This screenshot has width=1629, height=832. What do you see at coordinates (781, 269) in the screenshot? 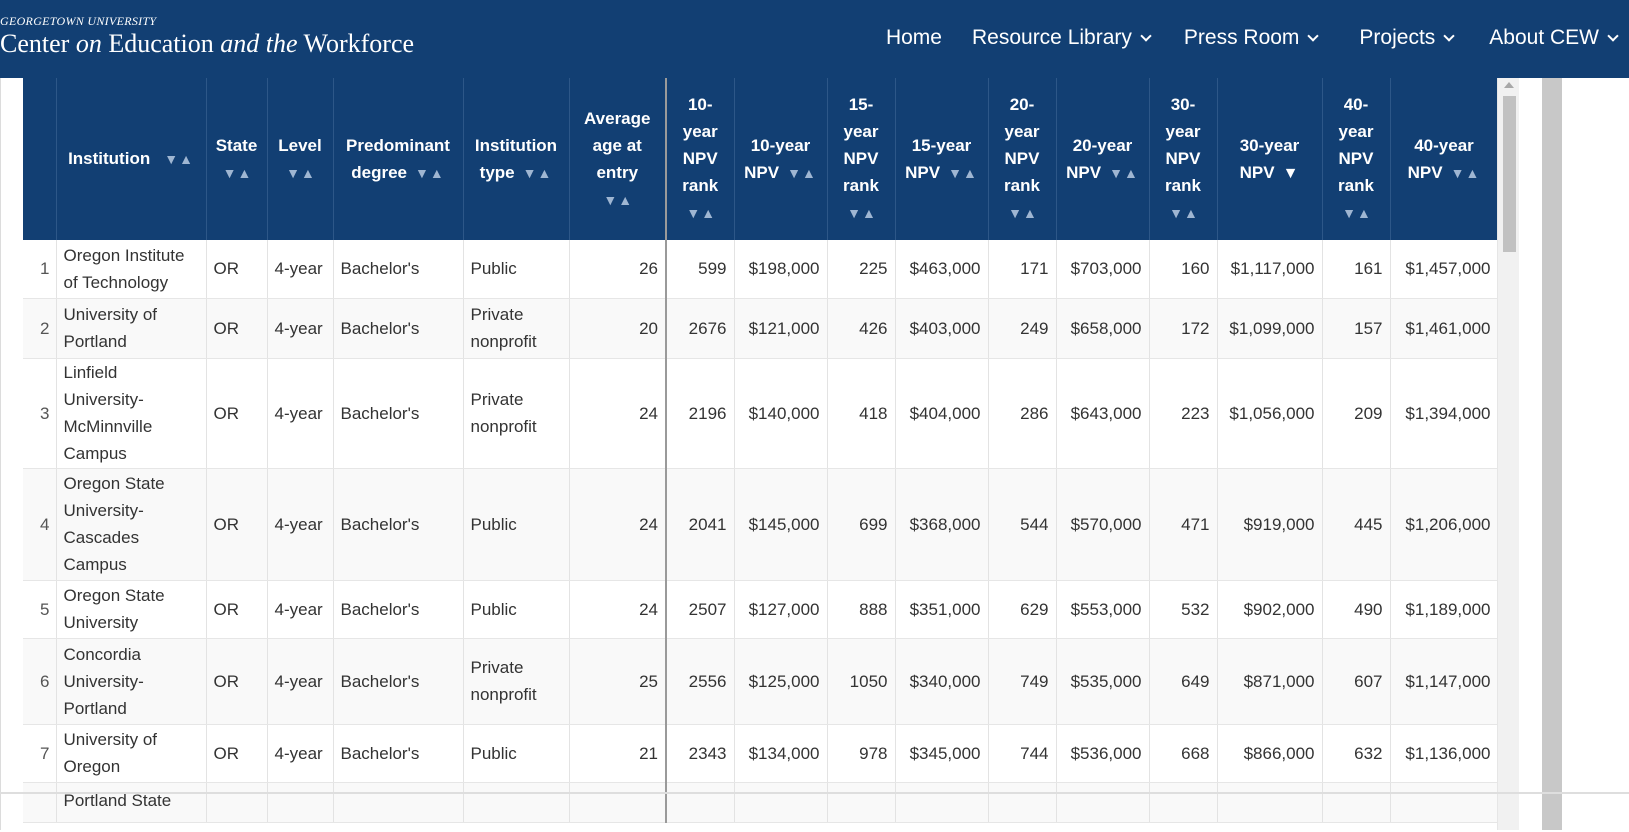
I see `cell-n10: $198,000` at bounding box center [781, 269].